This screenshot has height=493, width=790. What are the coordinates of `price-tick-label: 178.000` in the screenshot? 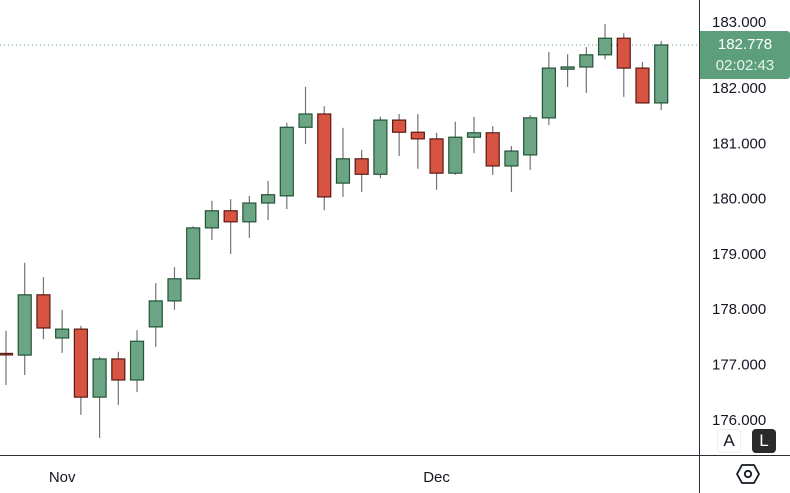 It's located at (739, 309).